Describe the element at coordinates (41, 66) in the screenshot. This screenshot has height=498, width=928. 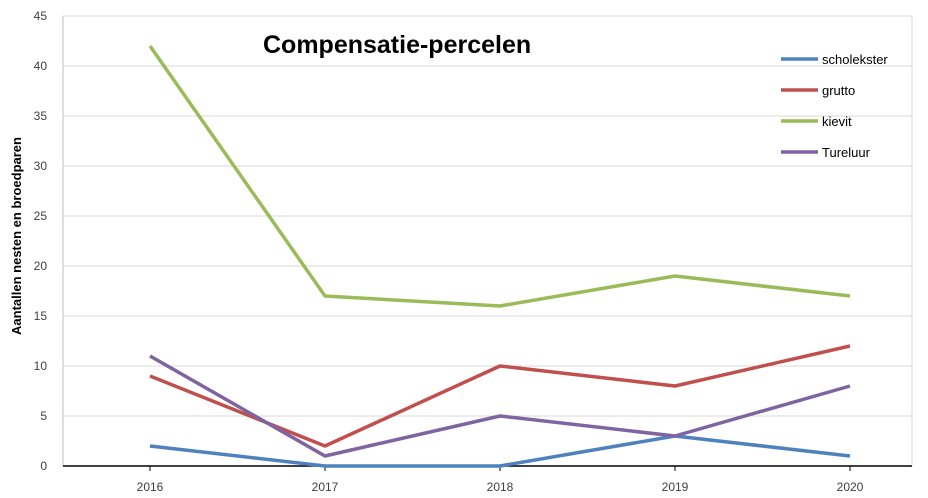
I see `y-tick-label: 40` at that location.